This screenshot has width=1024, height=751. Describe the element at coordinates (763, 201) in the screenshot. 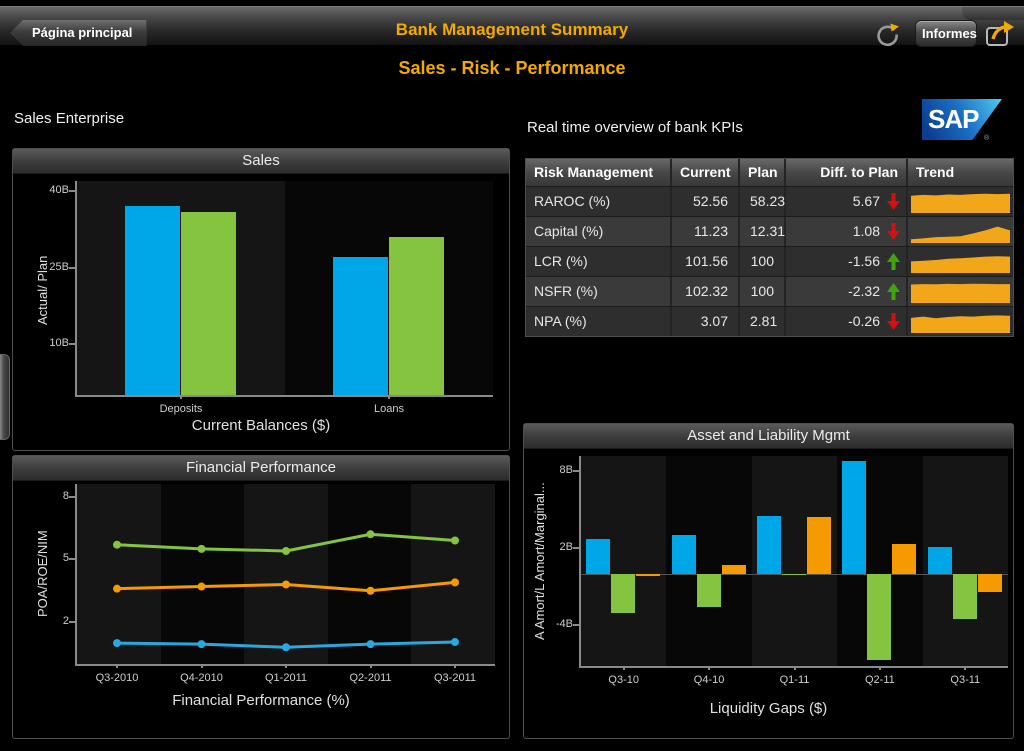

I see `plan-value-cell: 58.23` at that location.